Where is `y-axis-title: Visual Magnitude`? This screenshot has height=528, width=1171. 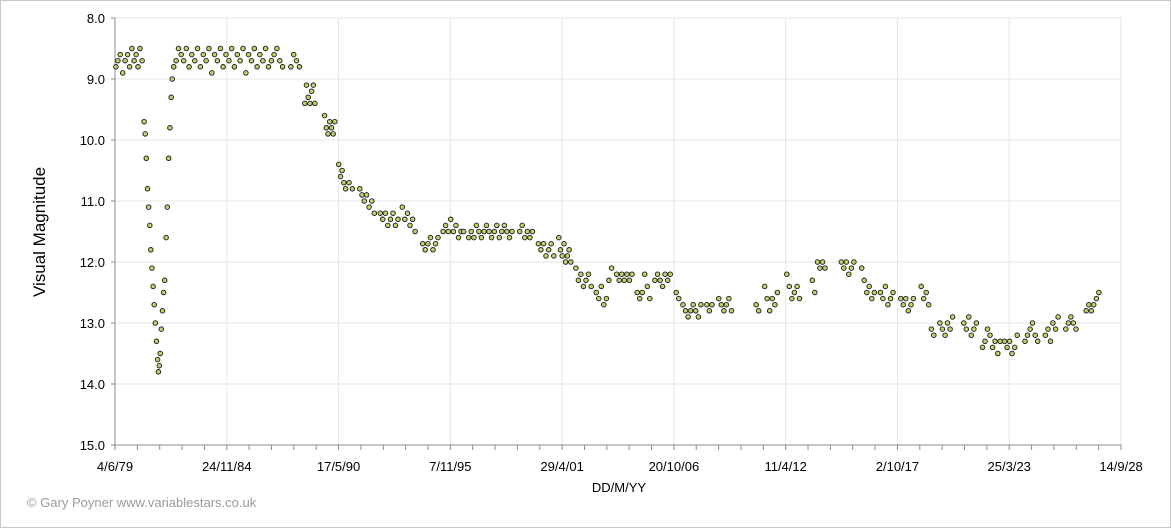
y-axis-title: Visual Magnitude is located at coordinates (39, 232).